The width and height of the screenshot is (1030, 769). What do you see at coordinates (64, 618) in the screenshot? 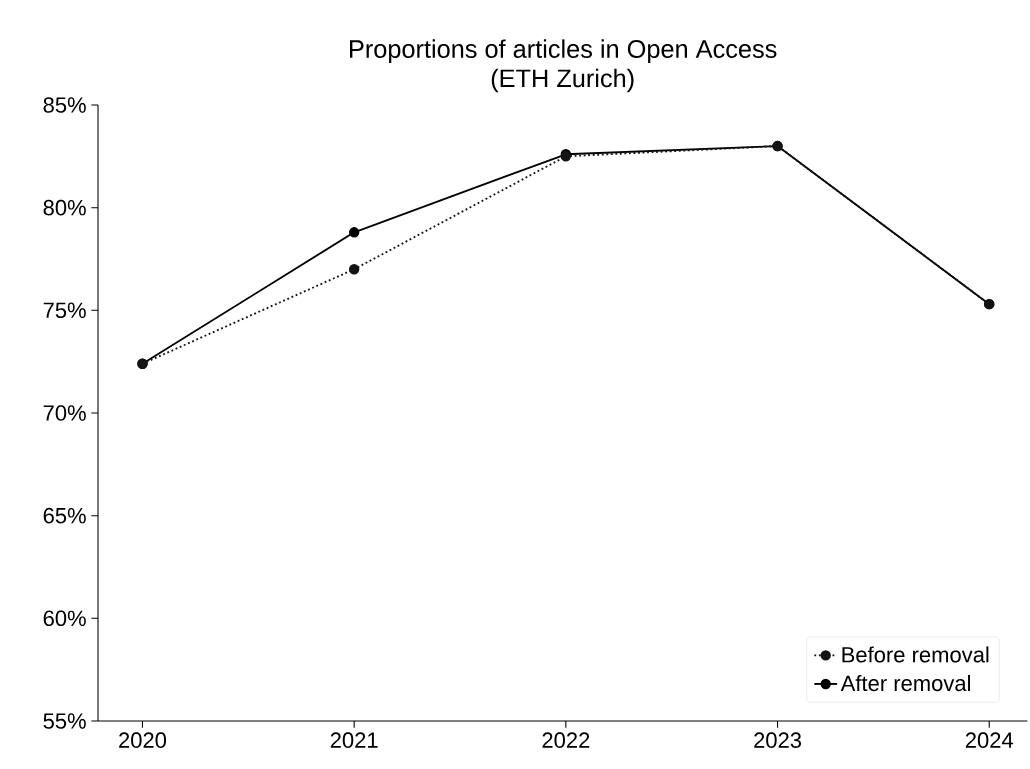
I see `y-tick-label: 60%` at bounding box center [64, 618].